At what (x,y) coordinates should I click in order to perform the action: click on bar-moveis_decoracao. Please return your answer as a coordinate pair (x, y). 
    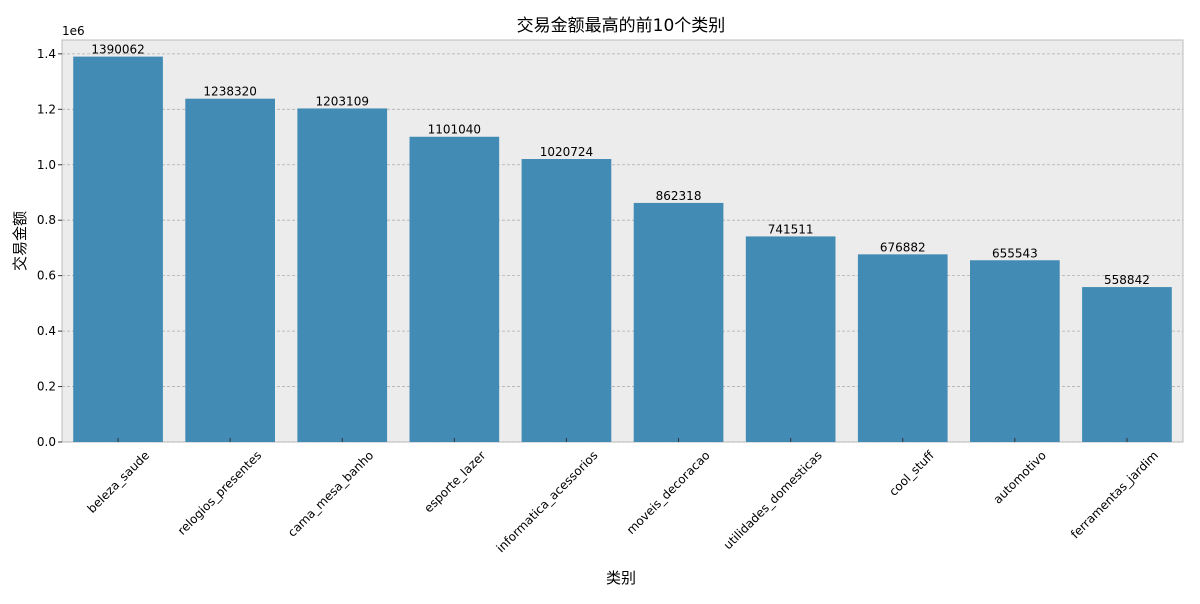
    Looking at the image, I should click on (678, 322).